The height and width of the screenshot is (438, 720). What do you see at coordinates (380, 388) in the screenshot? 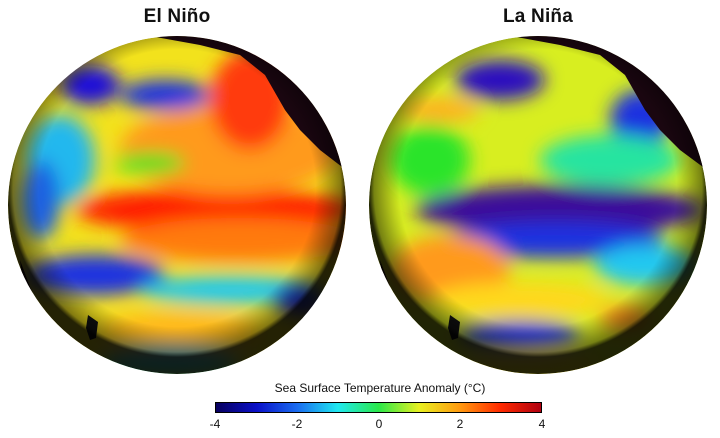
I see `colorbar-title: Sea Surface Temperature Anomaly (°C)` at bounding box center [380, 388].